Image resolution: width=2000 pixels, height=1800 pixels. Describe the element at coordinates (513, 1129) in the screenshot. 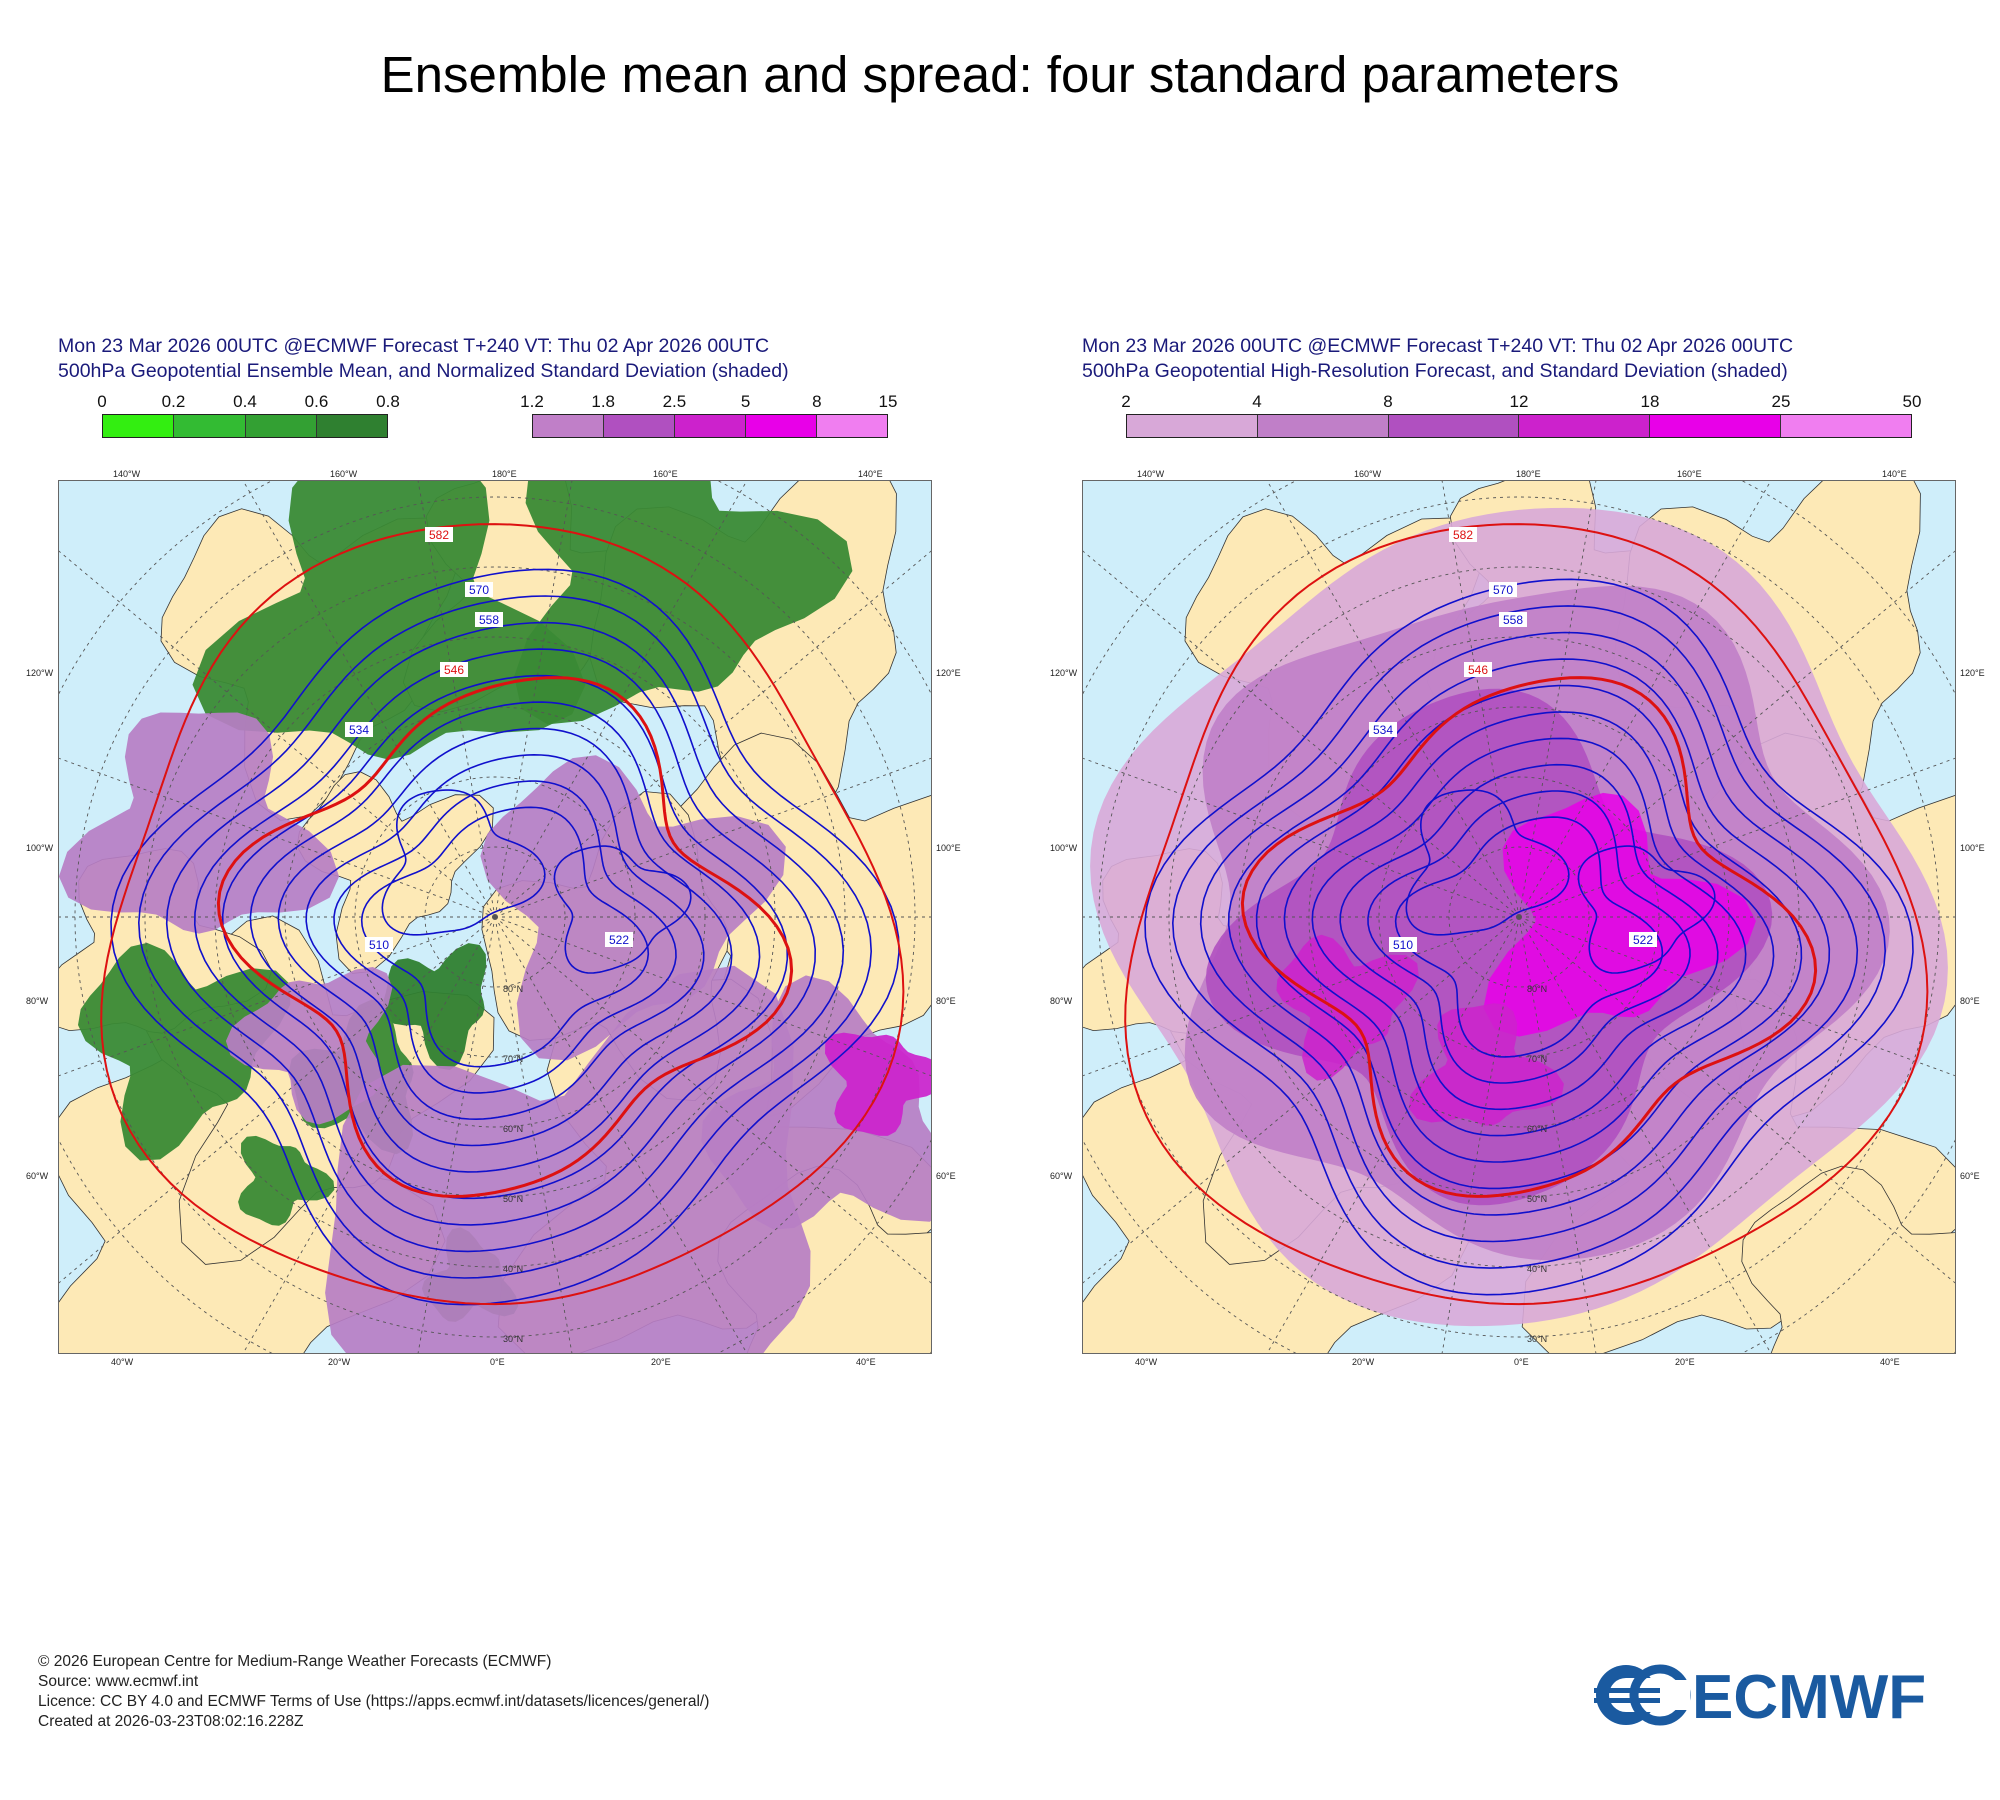

I see `latitude-label: 60°N` at that location.